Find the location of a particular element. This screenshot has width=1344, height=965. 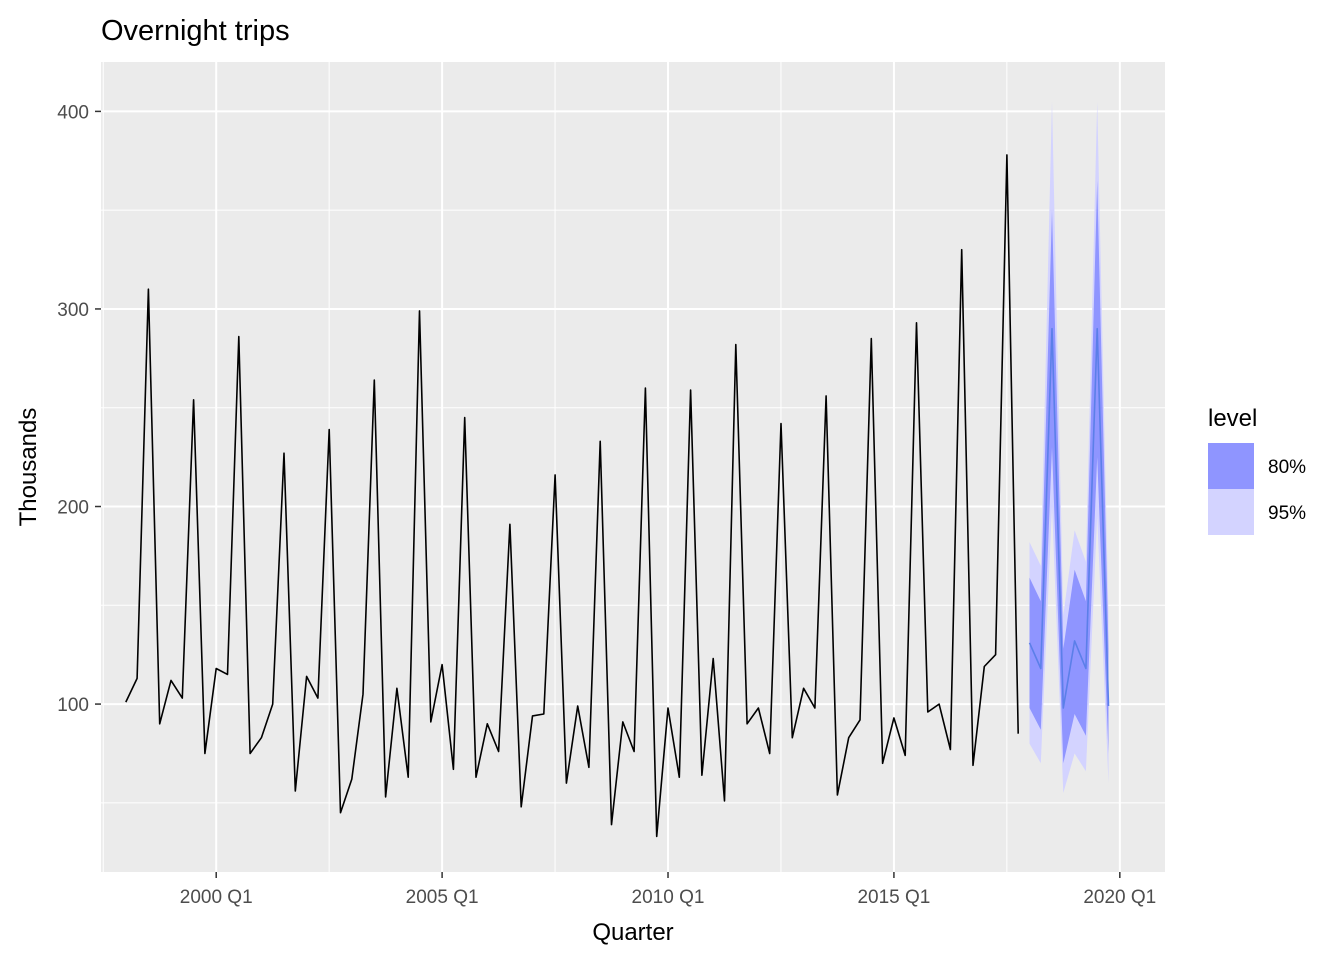

y-tick-label: 300 is located at coordinates (73, 310).